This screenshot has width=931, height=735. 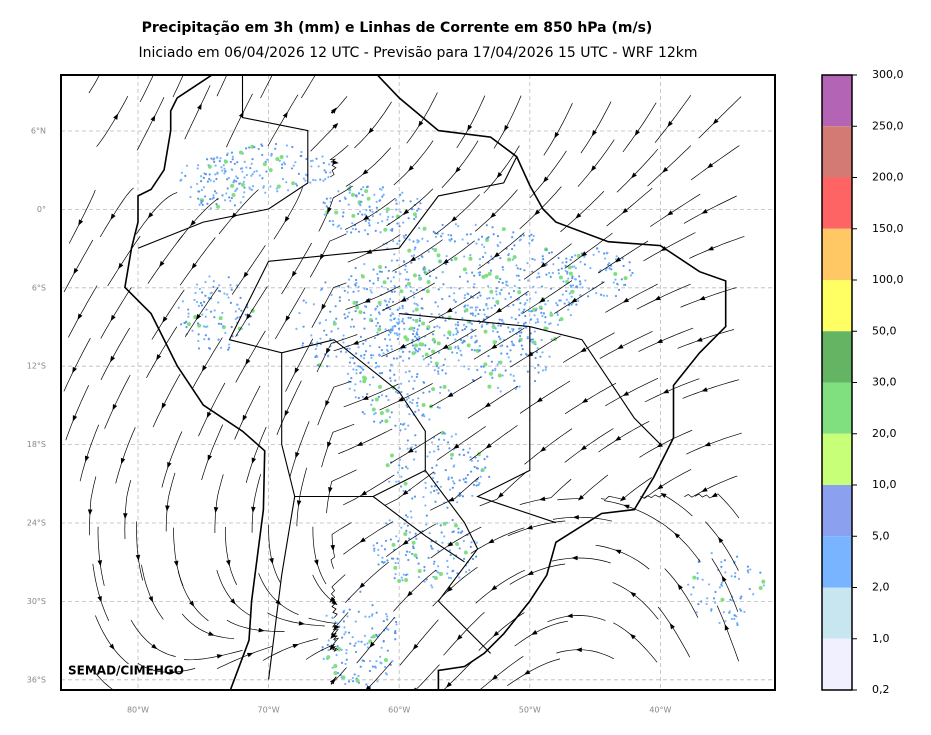 I want to click on colorbar-label: 30,0, so click(x=884, y=382).